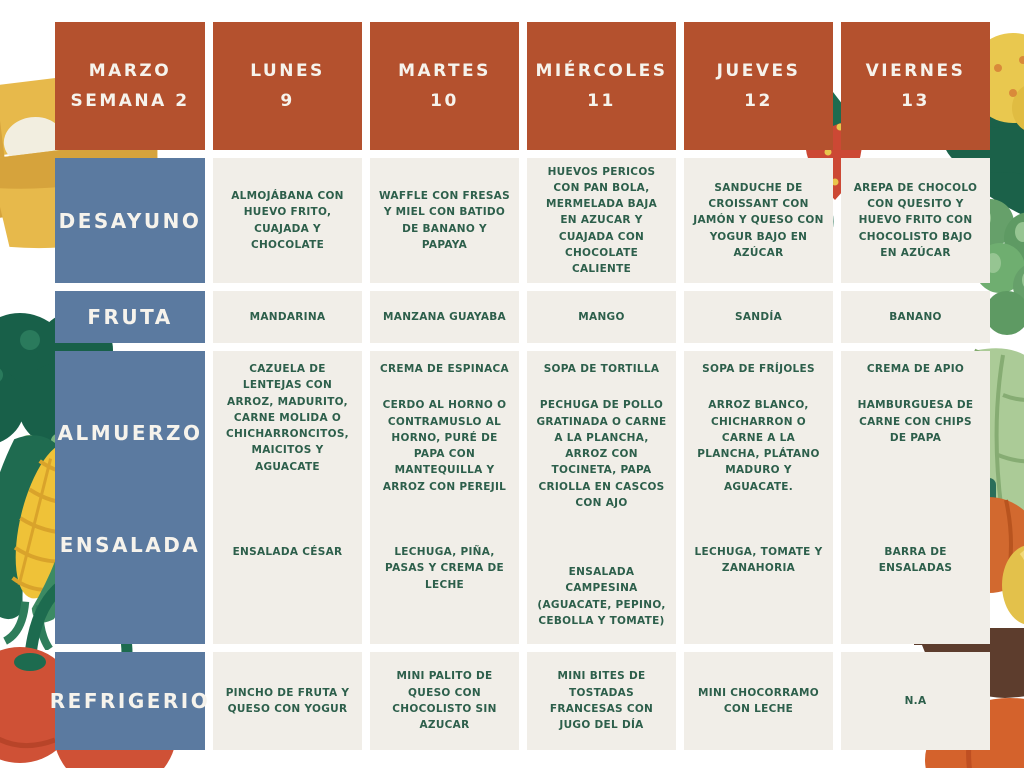 The height and width of the screenshot is (768, 1024). What do you see at coordinates (601, 317) in the screenshot?
I see `fruta-miercoles-cell: MANGO` at bounding box center [601, 317].